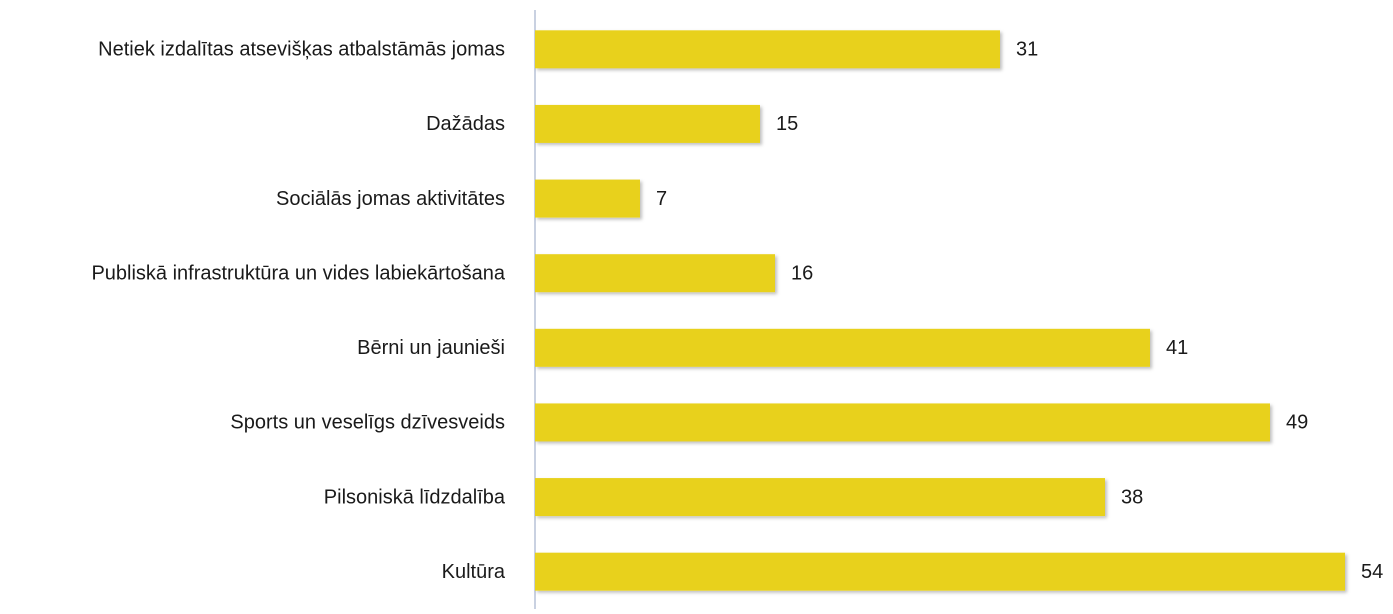 The height and width of the screenshot is (614, 1393). Describe the element at coordinates (415, 497) in the screenshot. I see `category-label: Pilsoniskā līdzdalība` at that location.